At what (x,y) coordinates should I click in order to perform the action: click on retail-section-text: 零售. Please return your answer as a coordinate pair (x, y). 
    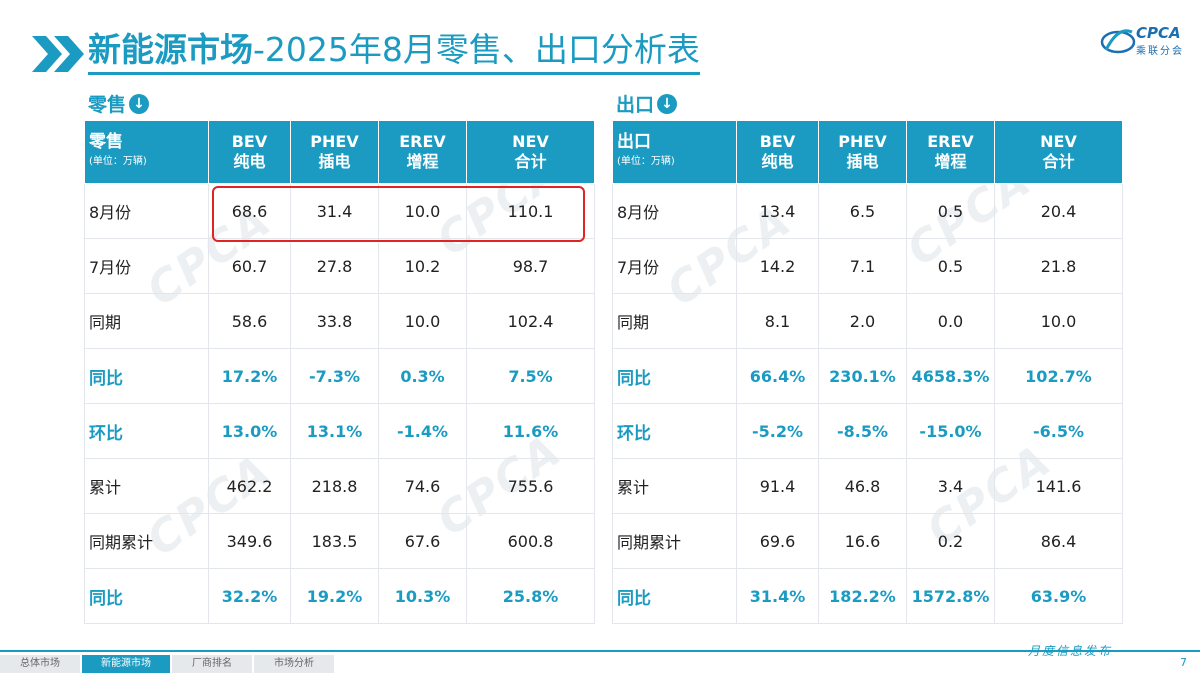
    Looking at the image, I should click on (107, 105).